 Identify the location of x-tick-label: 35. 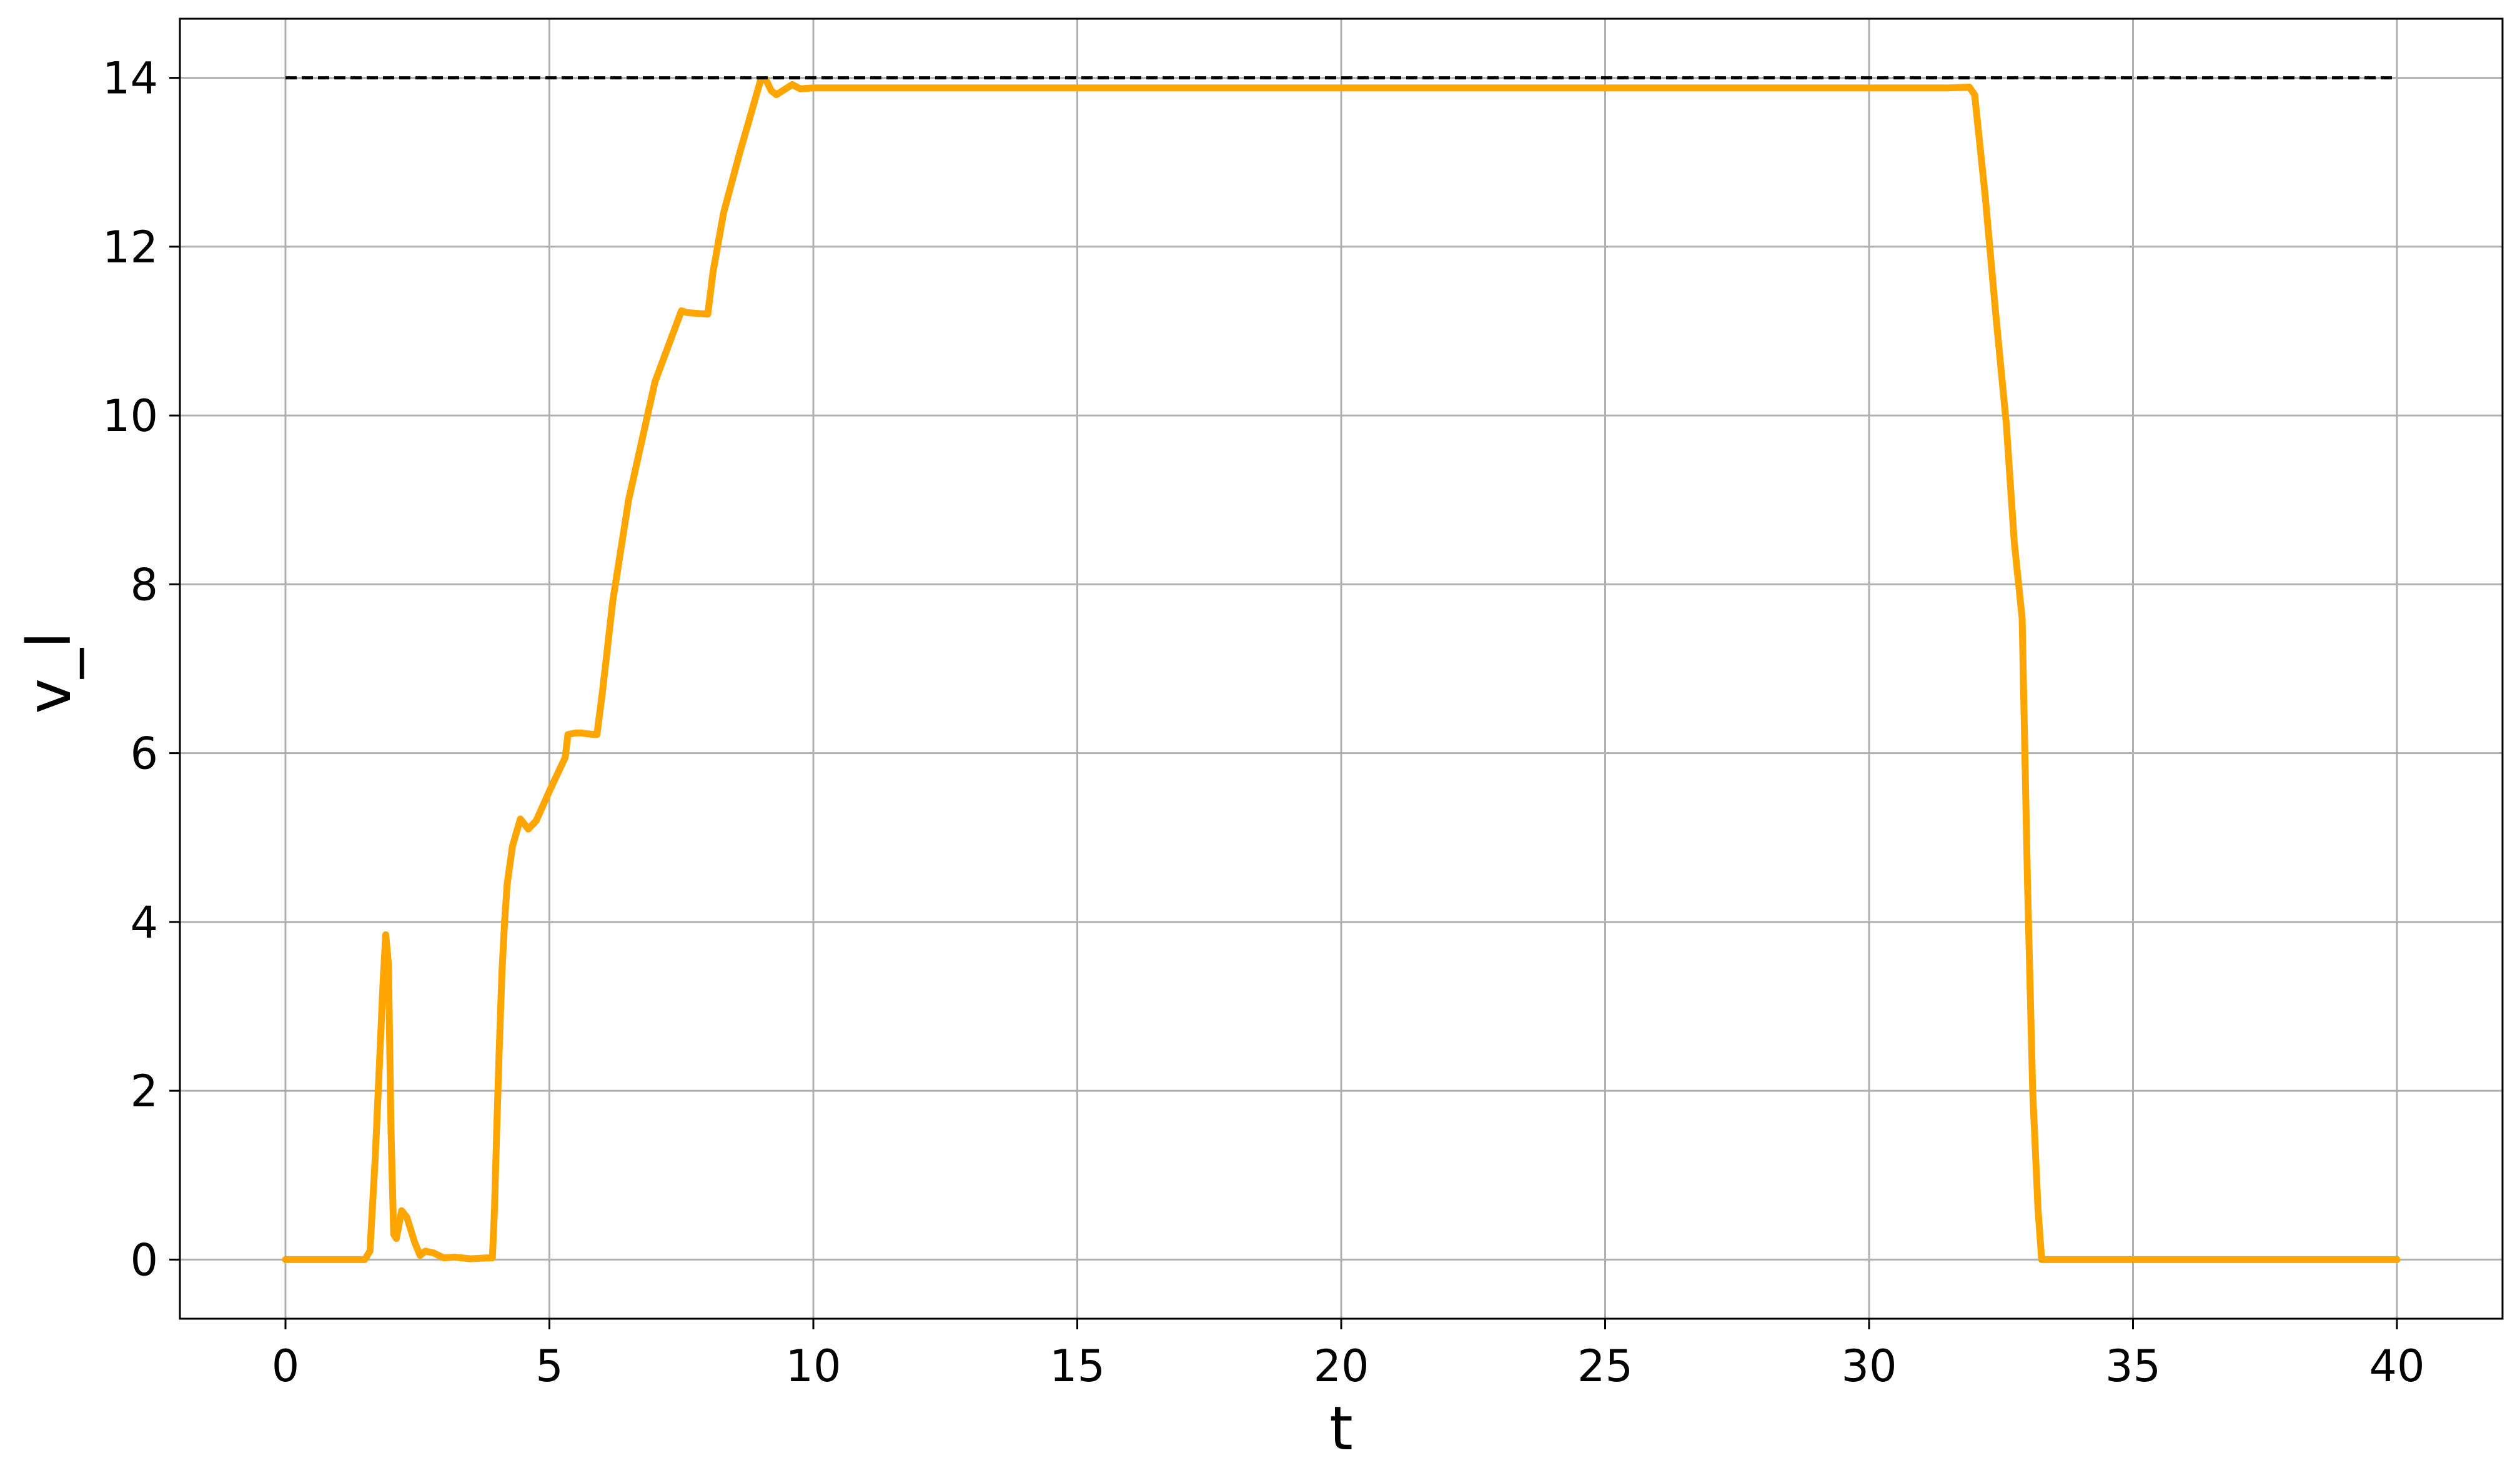
(2133, 1366).